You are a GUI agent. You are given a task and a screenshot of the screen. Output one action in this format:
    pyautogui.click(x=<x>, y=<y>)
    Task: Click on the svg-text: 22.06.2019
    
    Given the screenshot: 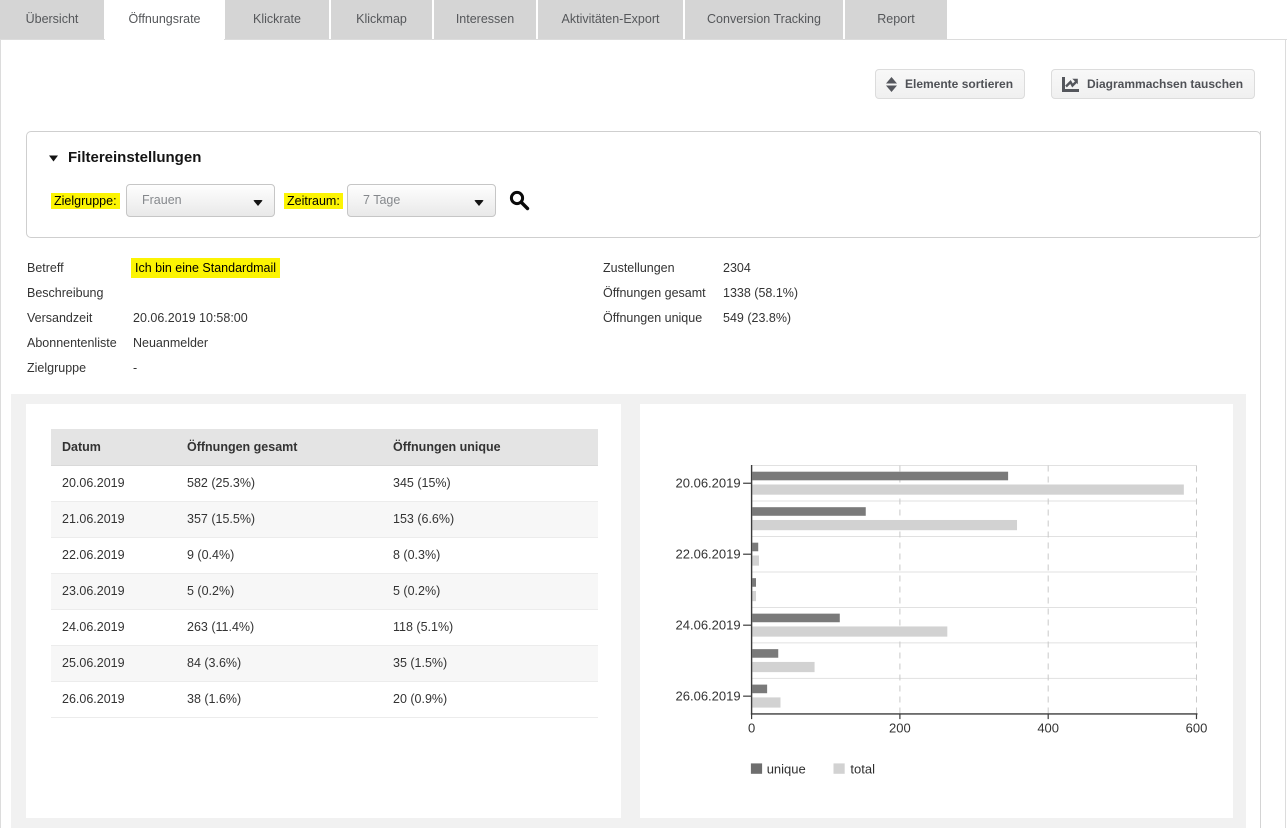 What is the action you would take?
    pyautogui.click(x=708, y=554)
    